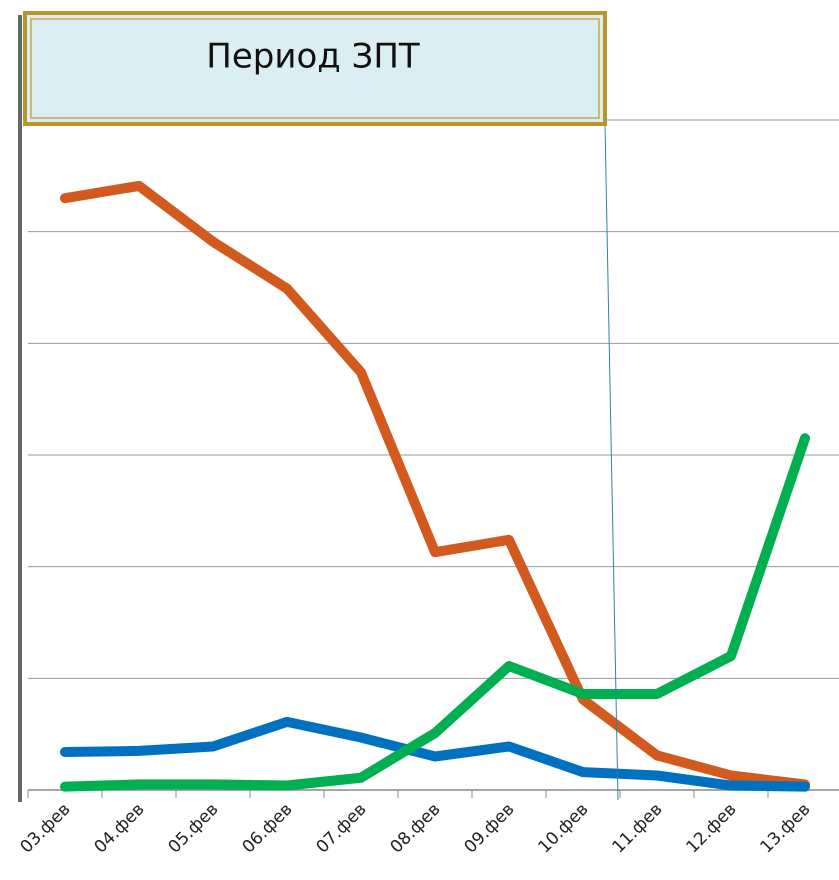  I want to click on x-tick-label: 10.фев, so click(564, 828).